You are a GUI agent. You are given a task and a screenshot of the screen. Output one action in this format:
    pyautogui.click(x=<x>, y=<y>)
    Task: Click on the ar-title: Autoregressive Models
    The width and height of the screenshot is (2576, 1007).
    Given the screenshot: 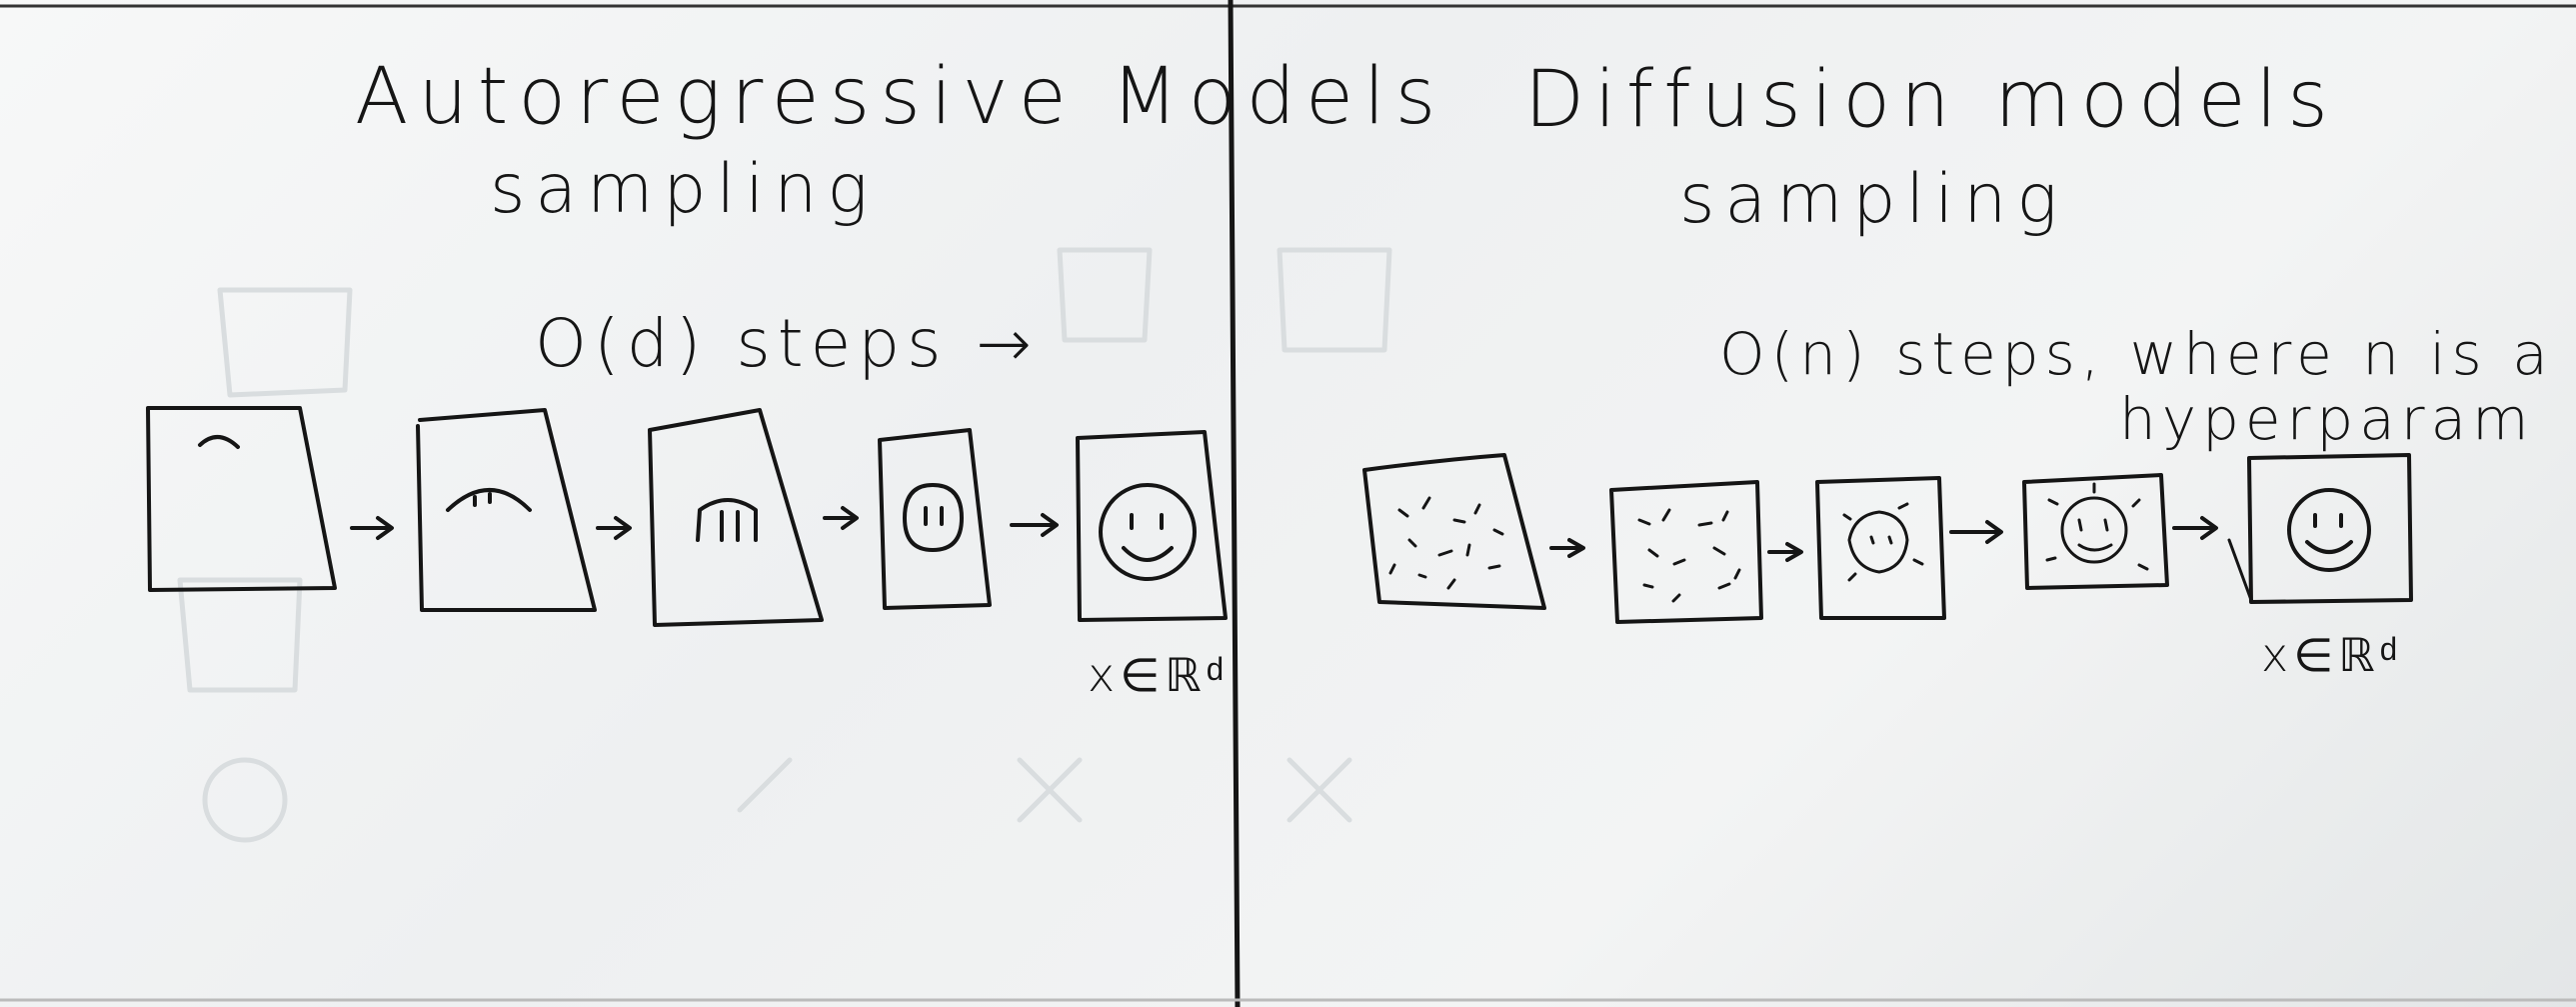 What is the action you would take?
    pyautogui.click(x=901, y=97)
    